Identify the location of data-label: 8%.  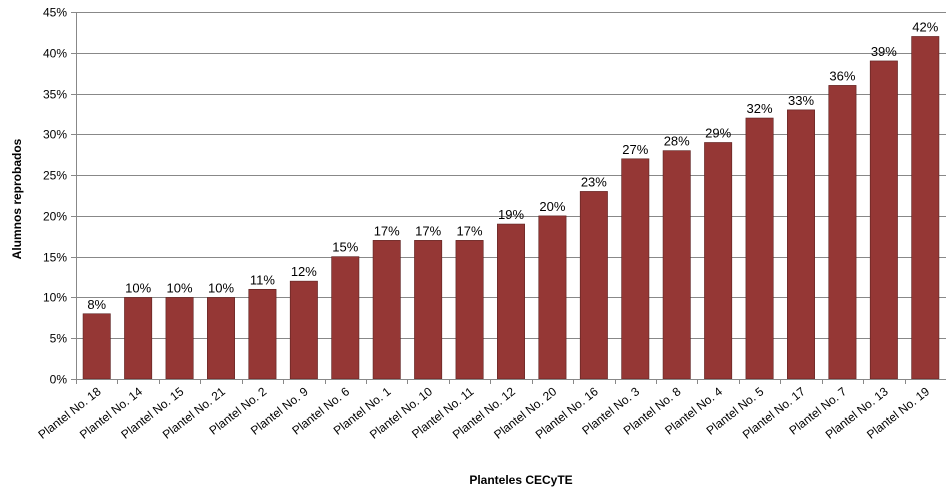
(96, 304).